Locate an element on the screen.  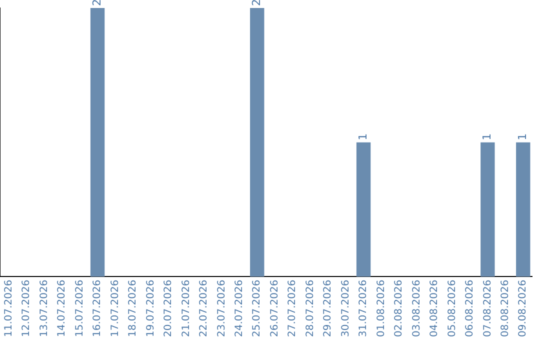
x-tick-label: 28.07.2026 is located at coordinates (310, 309).